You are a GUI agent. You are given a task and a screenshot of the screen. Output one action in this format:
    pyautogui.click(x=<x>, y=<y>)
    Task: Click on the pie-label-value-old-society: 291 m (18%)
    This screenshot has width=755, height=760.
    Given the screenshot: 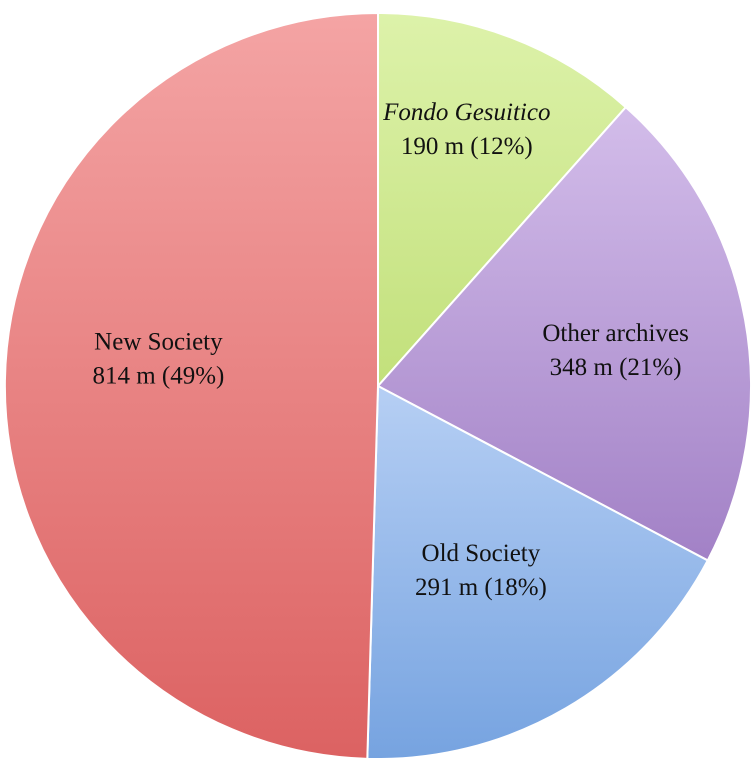 What is the action you would take?
    pyautogui.click(x=481, y=587)
    